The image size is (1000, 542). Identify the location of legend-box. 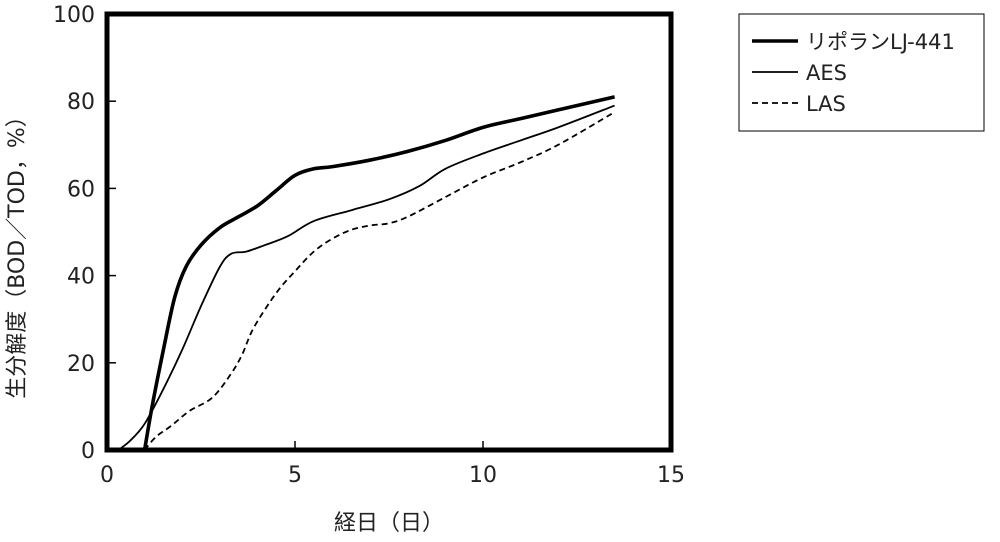
(861, 72).